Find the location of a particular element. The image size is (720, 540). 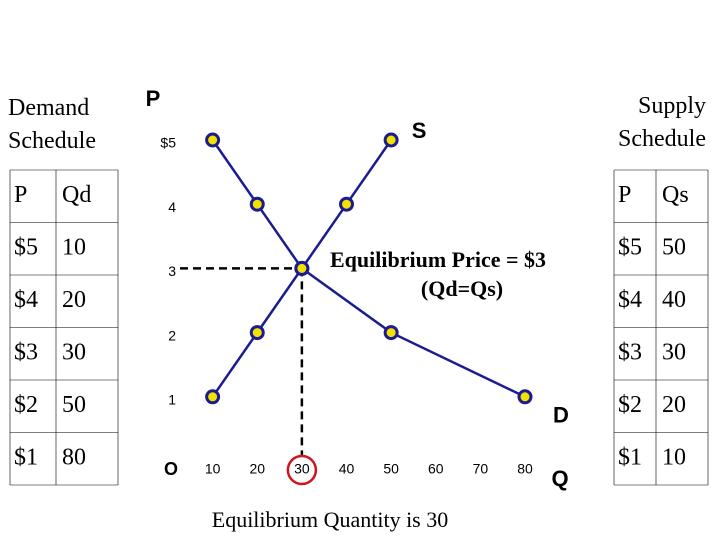

equilibrium-sublabel: (Qd=Qs) is located at coordinates (462, 288).